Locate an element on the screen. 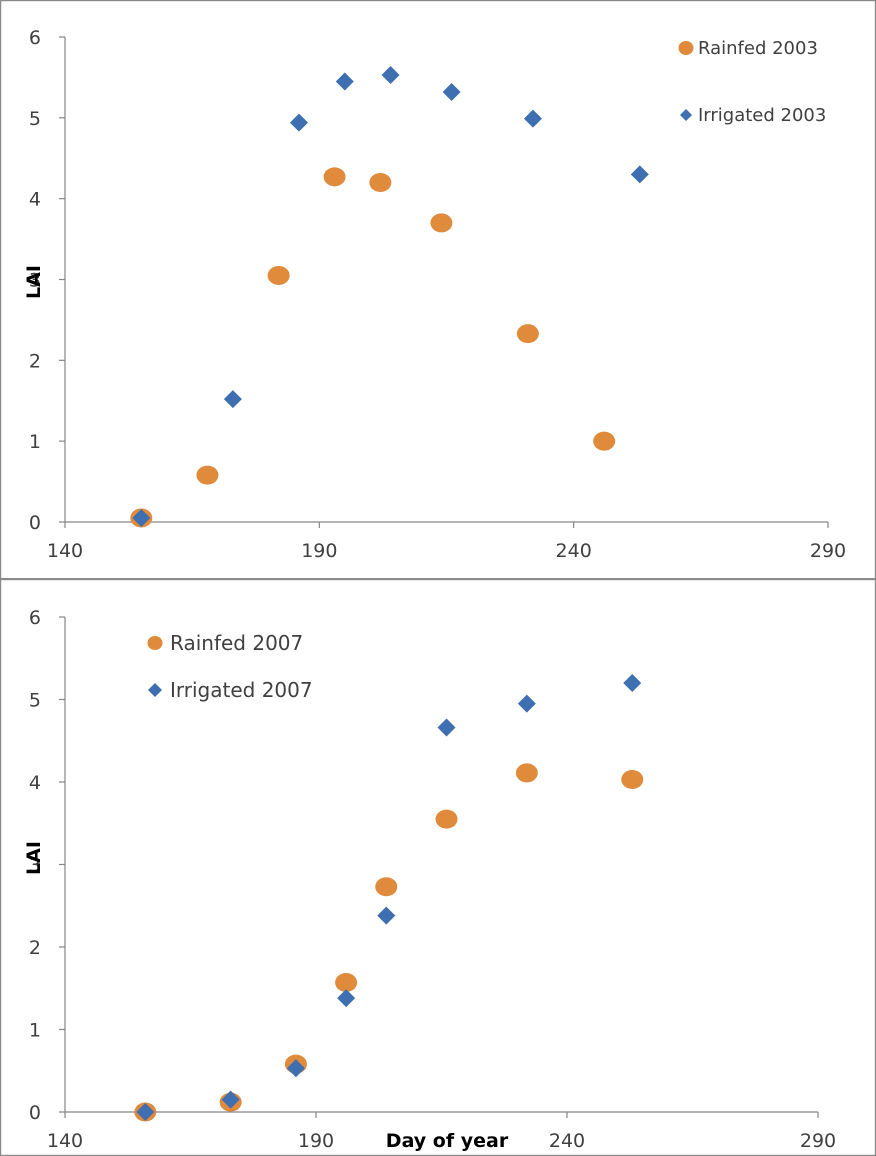 This screenshot has width=876, height=1156. legend-item-rainfed-2007: Rainfed 2007 is located at coordinates (225, 643).